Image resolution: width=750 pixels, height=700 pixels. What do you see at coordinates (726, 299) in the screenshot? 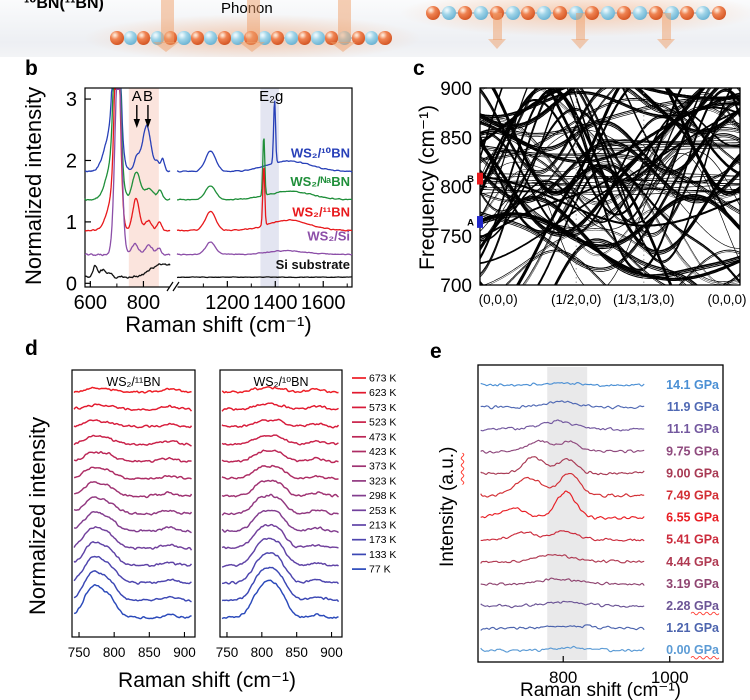
I see `x-tick-label: (0,0,0)` at bounding box center [726, 299].